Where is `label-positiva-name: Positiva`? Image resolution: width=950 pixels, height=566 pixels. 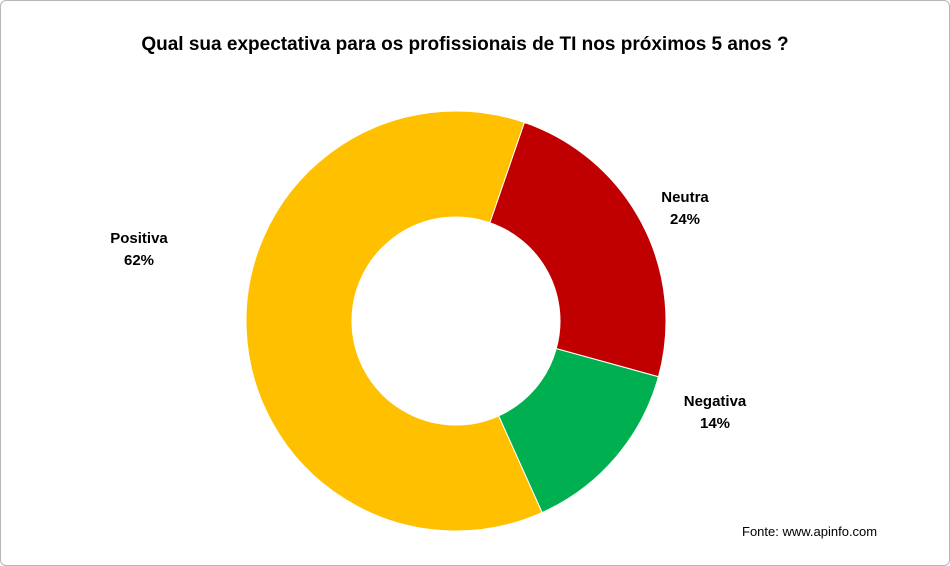 label-positiva-name: Positiva is located at coordinates (139, 238).